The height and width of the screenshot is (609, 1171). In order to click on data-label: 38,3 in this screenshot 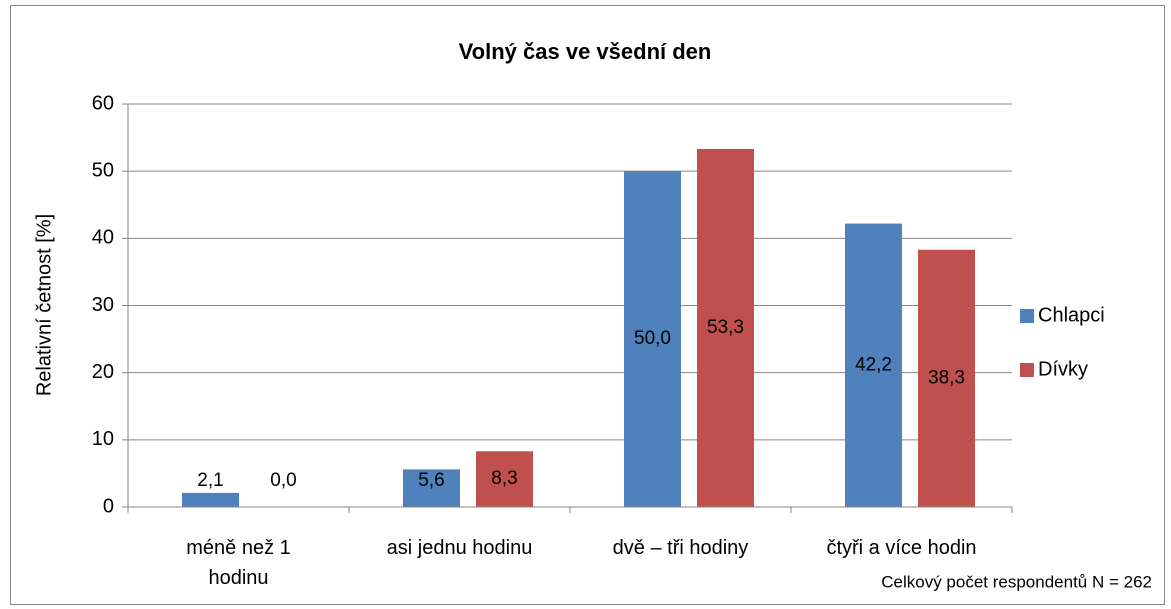, I will do `click(946, 377)`.